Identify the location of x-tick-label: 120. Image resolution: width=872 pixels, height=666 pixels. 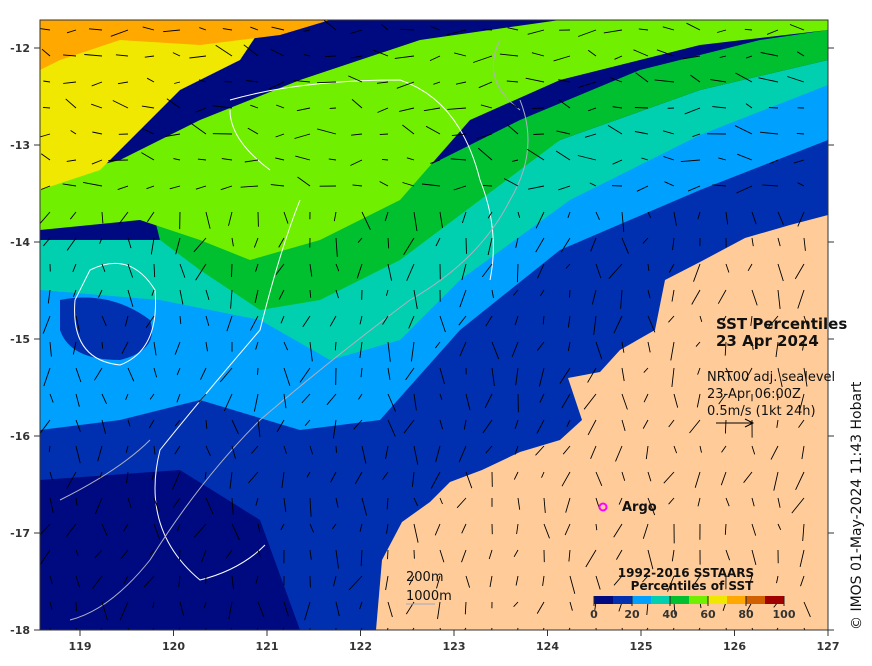
(173, 646).